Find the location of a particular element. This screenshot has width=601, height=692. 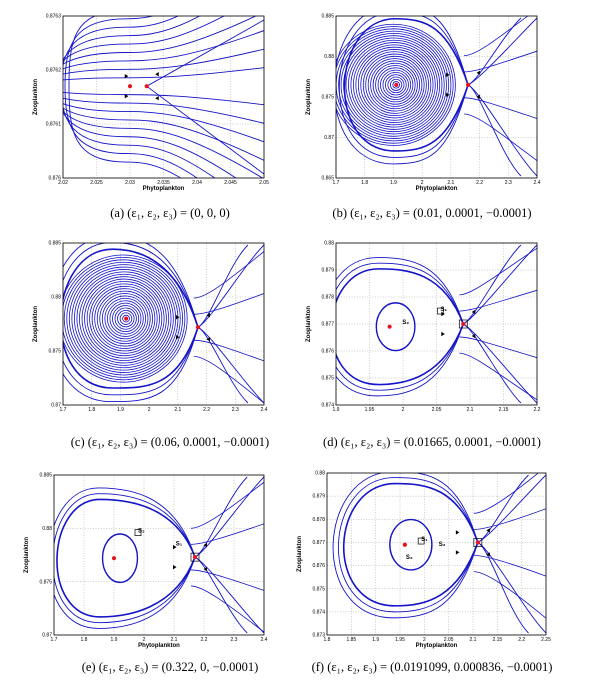

x-axis-label: Phytoplankton is located at coordinates (437, 646).